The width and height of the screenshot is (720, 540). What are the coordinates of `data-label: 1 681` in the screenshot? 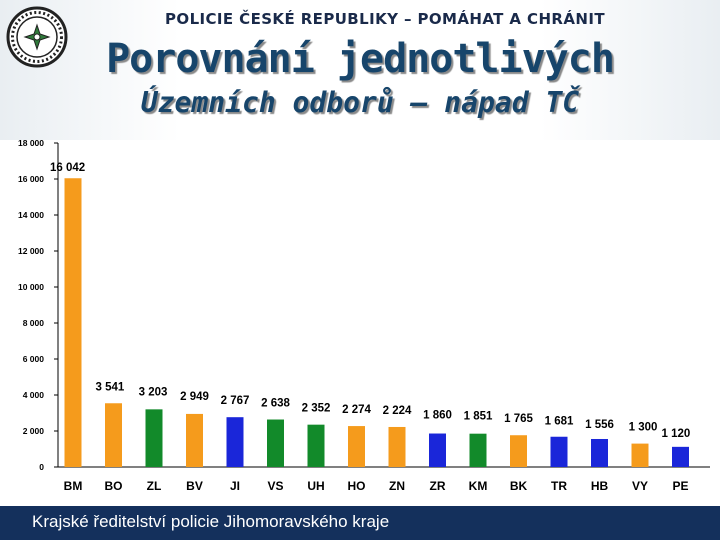 It's located at (559, 422).